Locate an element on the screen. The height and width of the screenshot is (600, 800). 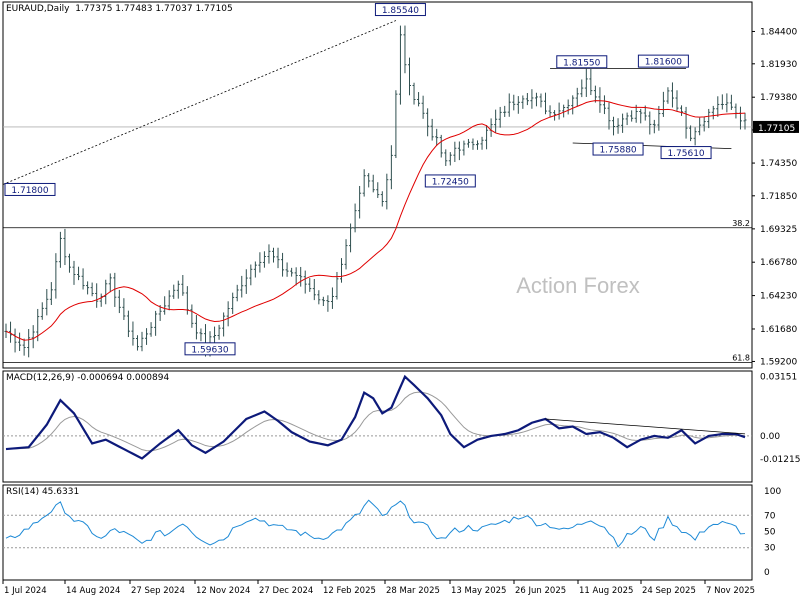
rsi-panel-header: RSI(14) 45.6331 is located at coordinates (42, 492).